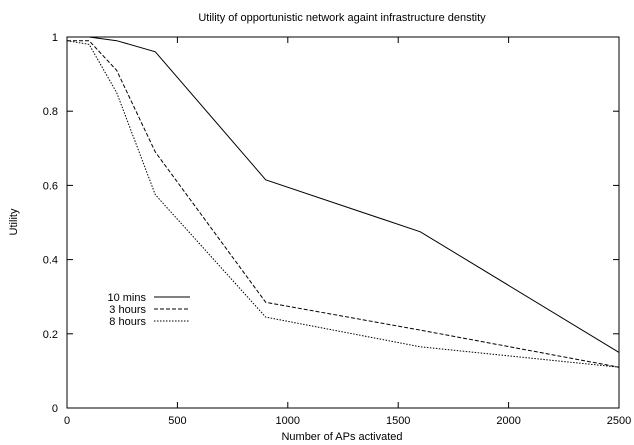 The image size is (634, 445). What do you see at coordinates (177, 421) in the screenshot?
I see `x-tick-label: 500` at bounding box center [177, 421].